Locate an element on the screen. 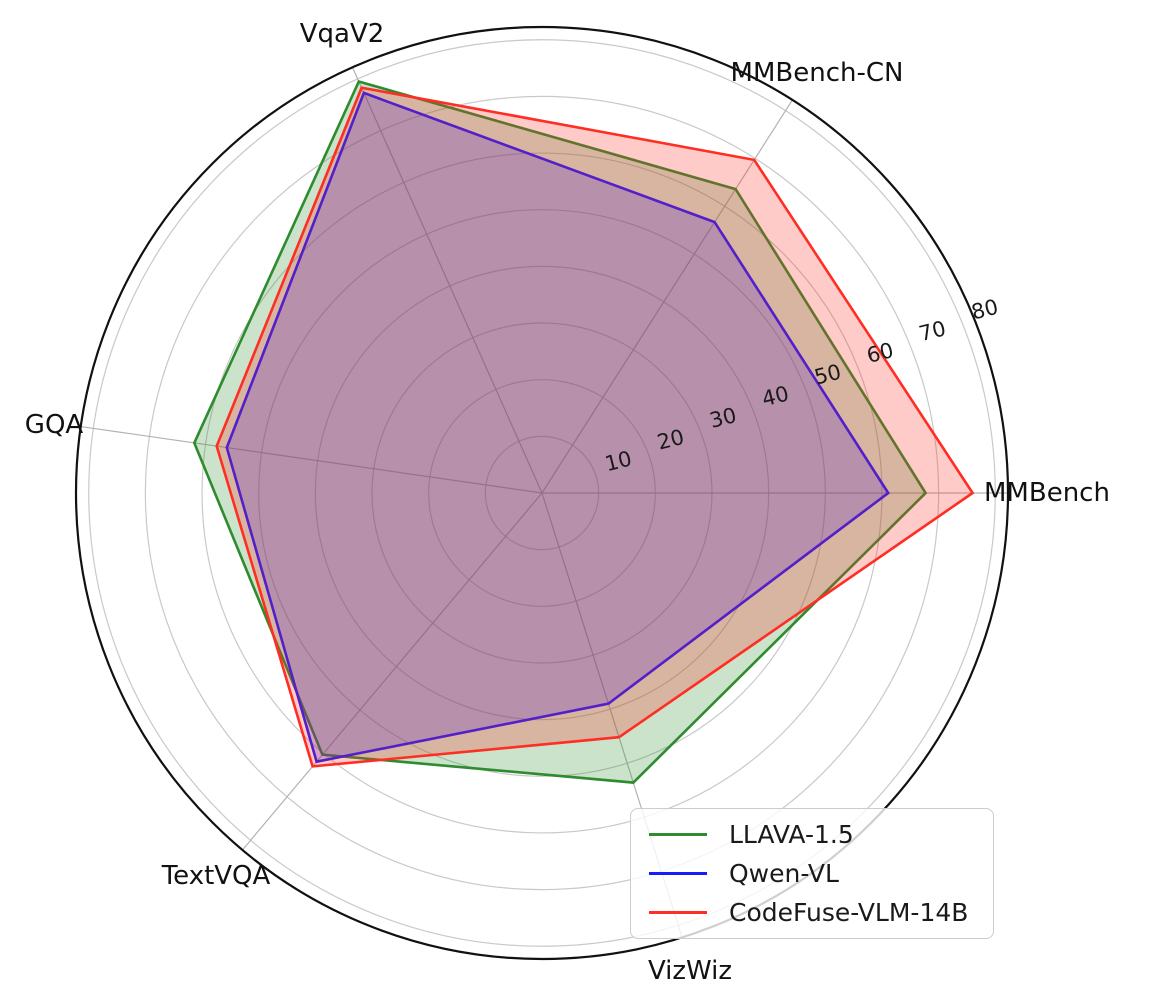  legend: LLAVA-1.5 Qwen-VL CodeFuse-VLM-14B is located at coordinates (812, 873).